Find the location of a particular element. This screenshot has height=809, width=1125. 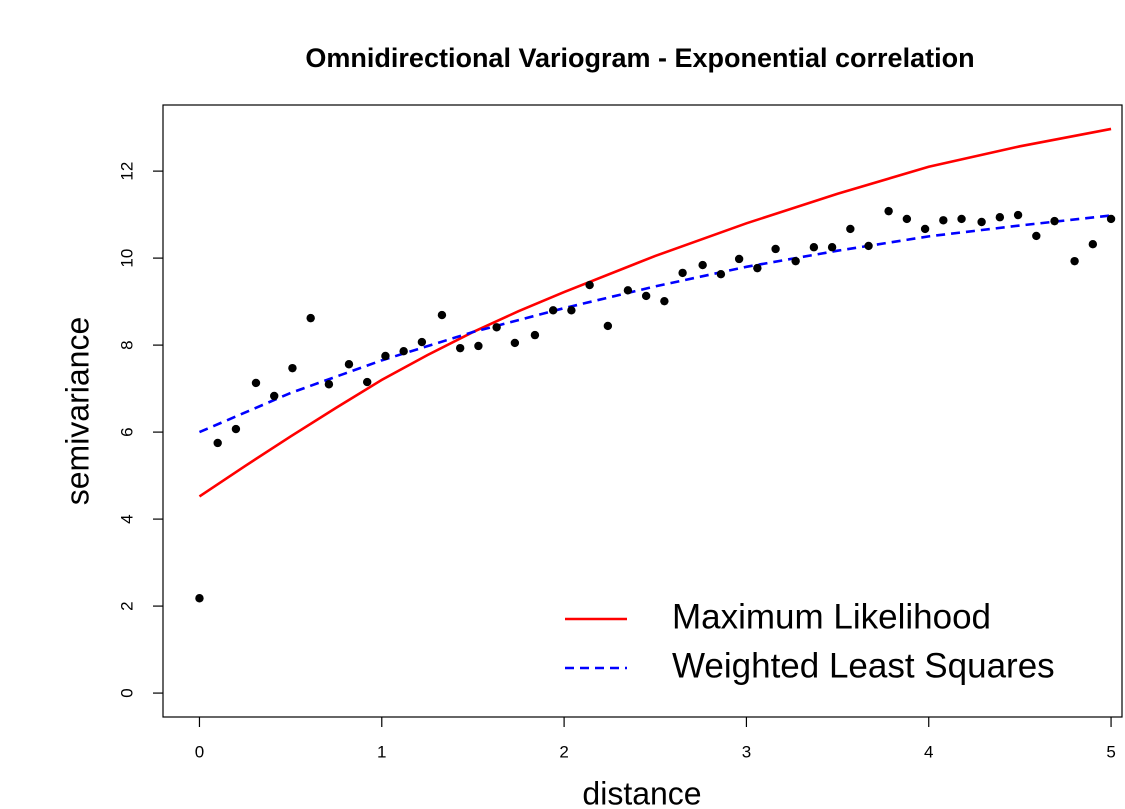

legend-label: Maximum Likelihood is located at coordinates (831, 616).